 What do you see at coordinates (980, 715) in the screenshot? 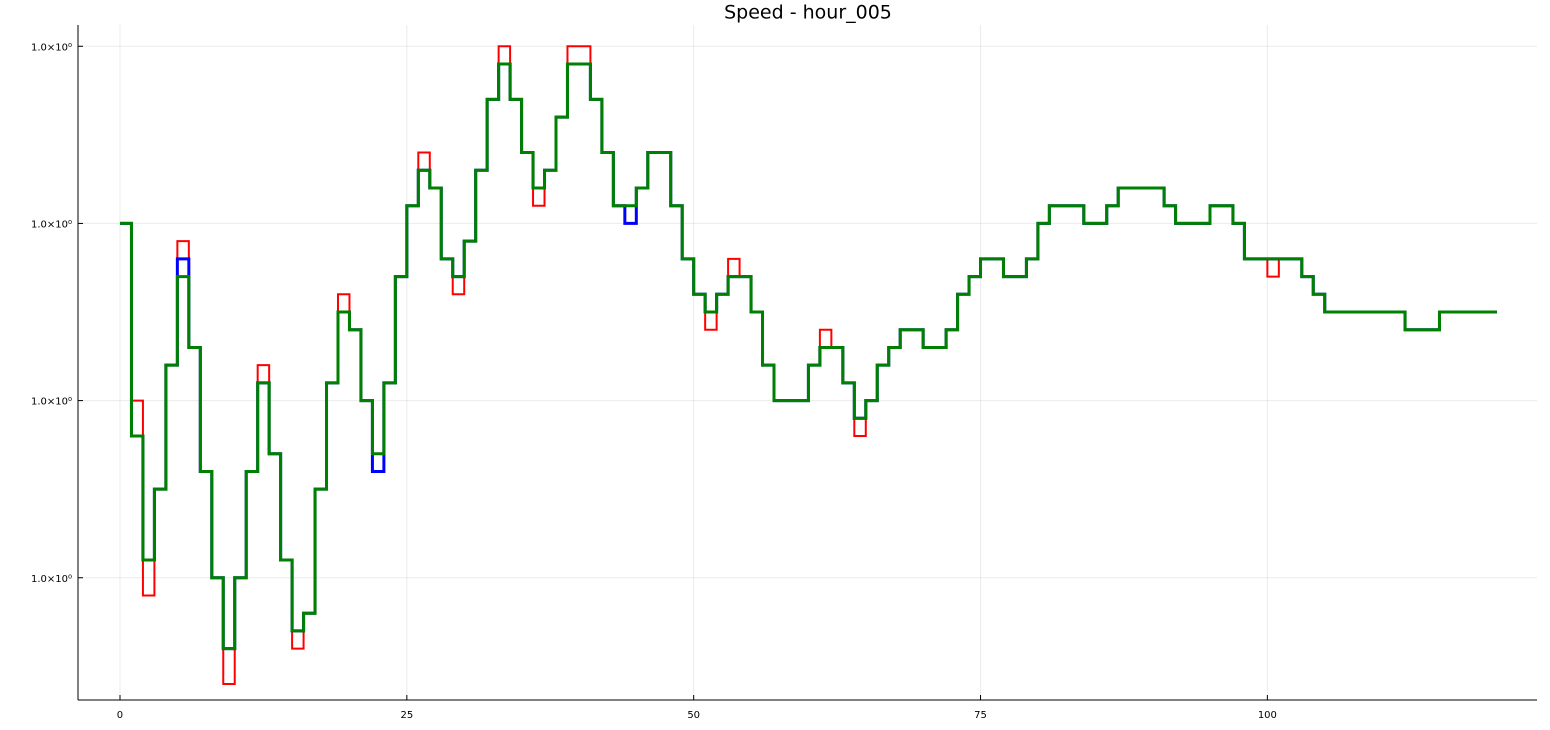
I see `x-tick-label: 75` at bounding box center [980, 715].